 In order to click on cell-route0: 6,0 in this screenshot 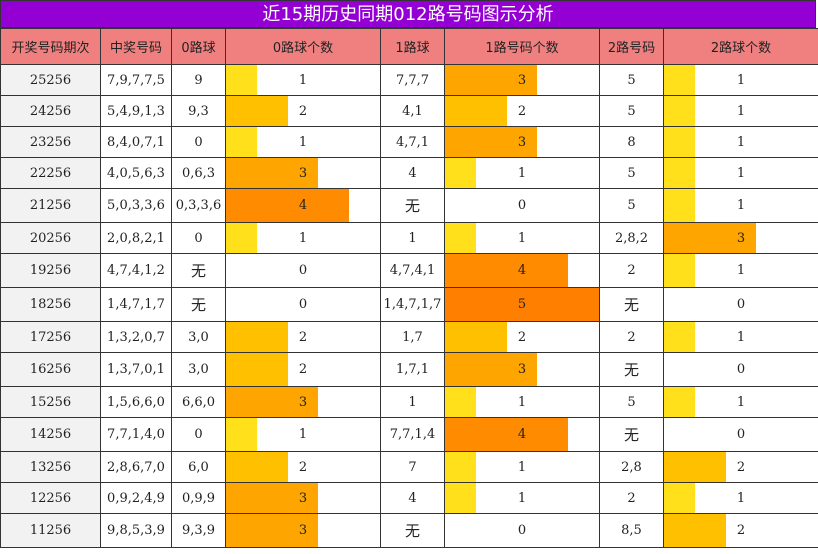, I will do `click(198, 467)`.